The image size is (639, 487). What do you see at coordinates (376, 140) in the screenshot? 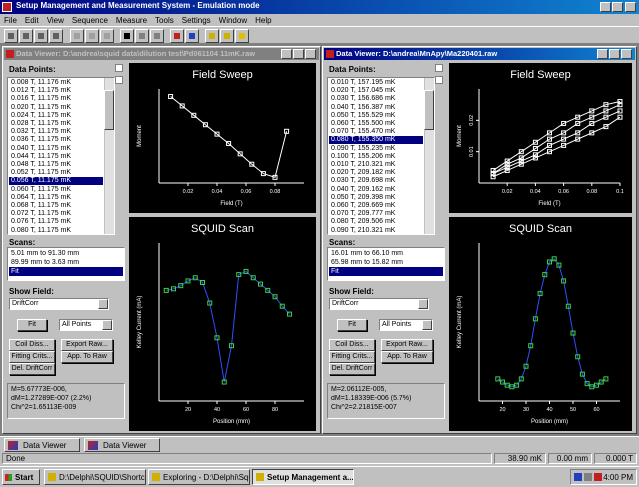
I see `list-item: 0.080 T, 155.350 mK` at bounding box center [376, 140].